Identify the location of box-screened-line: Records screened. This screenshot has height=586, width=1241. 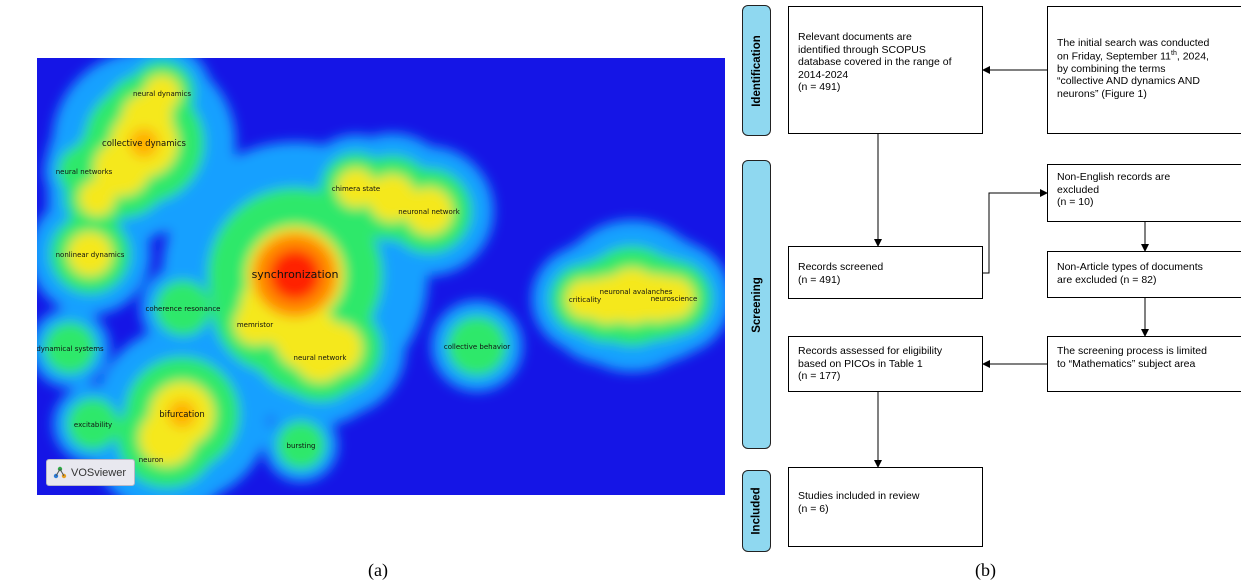
(841, 267).